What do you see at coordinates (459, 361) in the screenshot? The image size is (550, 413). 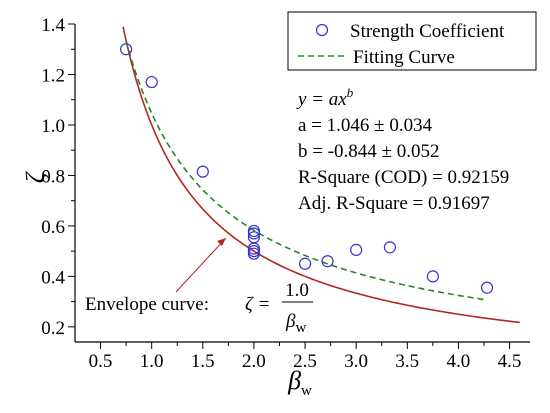 I see `x-tick-label: 4.0` at bounding box center [459, 361].